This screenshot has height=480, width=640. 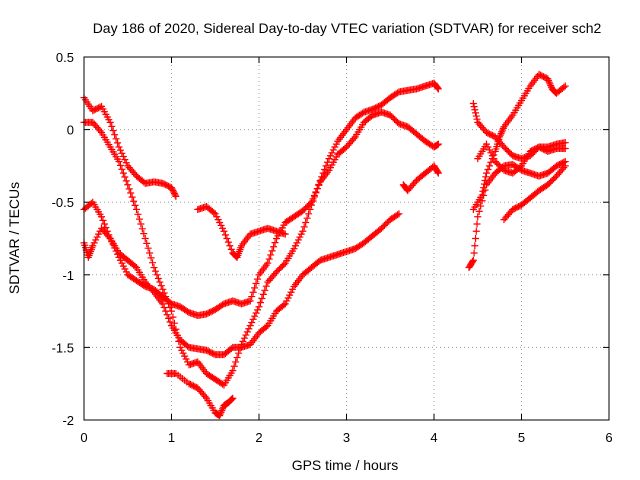 What do you see at coordinates (171, 437) in the screenshot?
I see `x-tick-label: 1` at bounding box center [171, 437].